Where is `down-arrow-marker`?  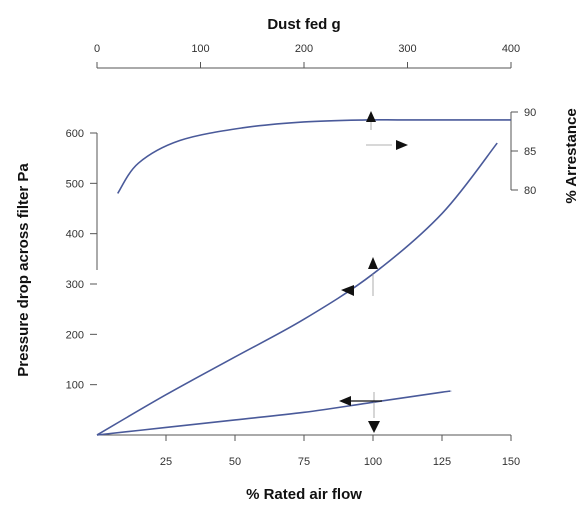
down-arrow-marker is located at coordinates (374, 427).